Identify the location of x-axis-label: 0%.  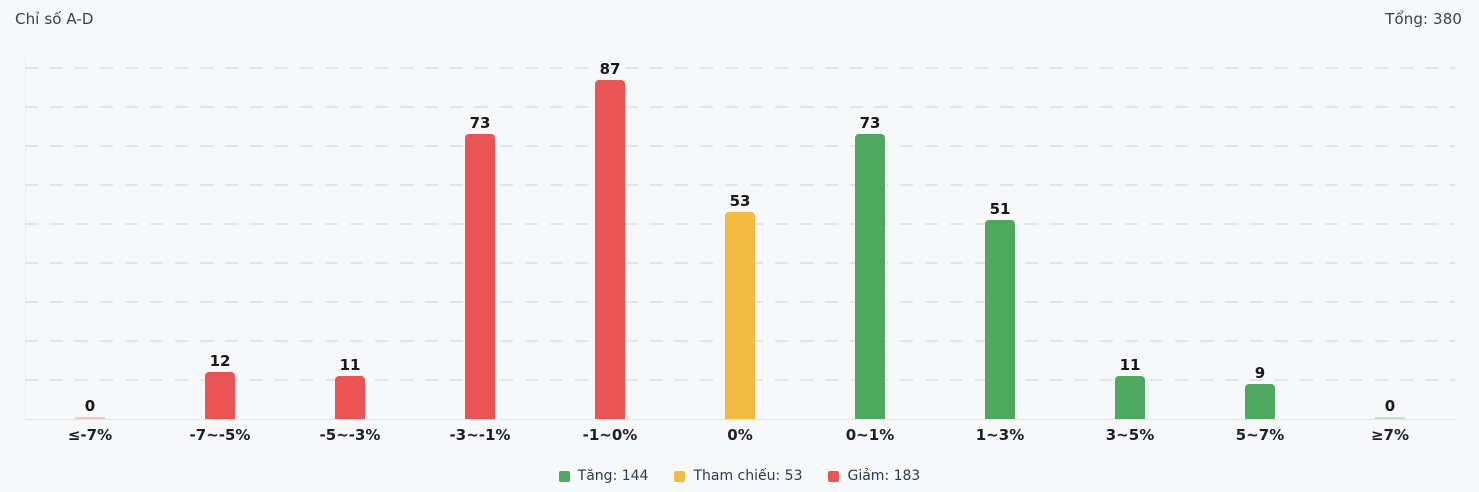
(740, 435).